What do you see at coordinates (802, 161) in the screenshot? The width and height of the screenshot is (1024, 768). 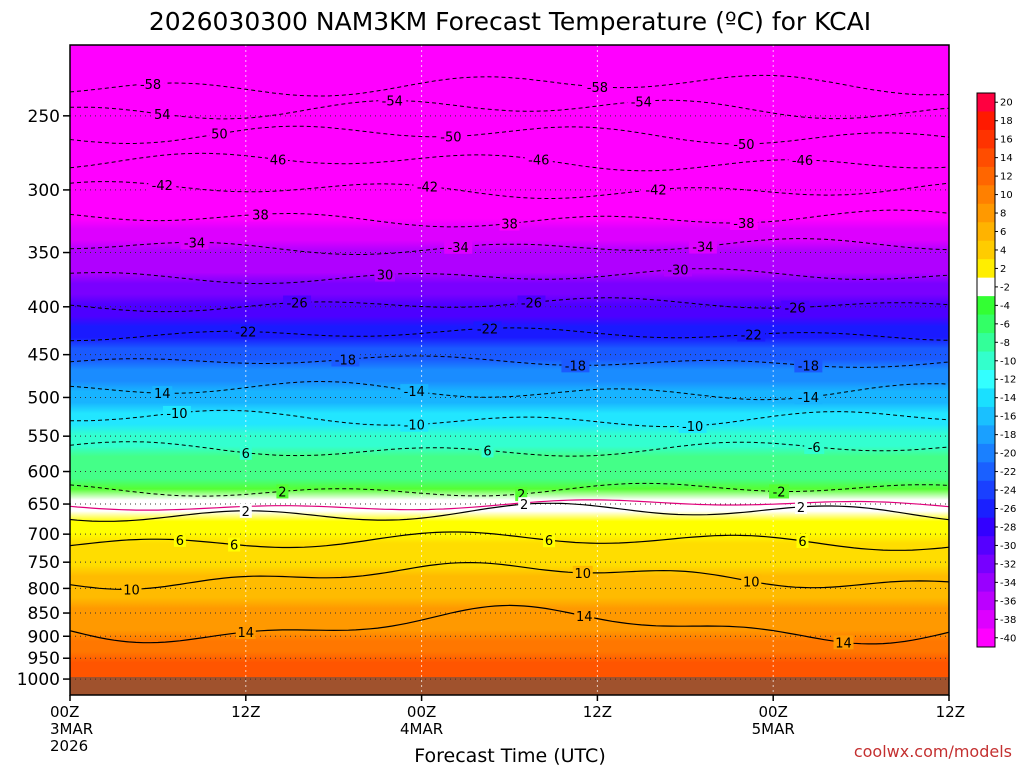 I see `isotherm-label: -46` at bounding box center [802, 161].